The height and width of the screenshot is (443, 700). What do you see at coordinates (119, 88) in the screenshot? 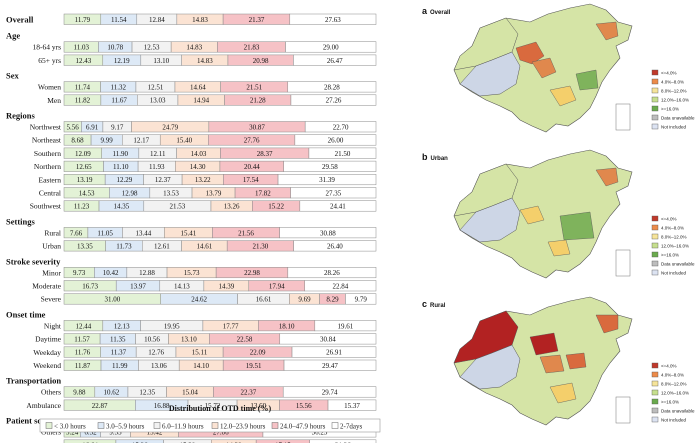
I see `data-label: 11.32` at bounding box center [119, 88].